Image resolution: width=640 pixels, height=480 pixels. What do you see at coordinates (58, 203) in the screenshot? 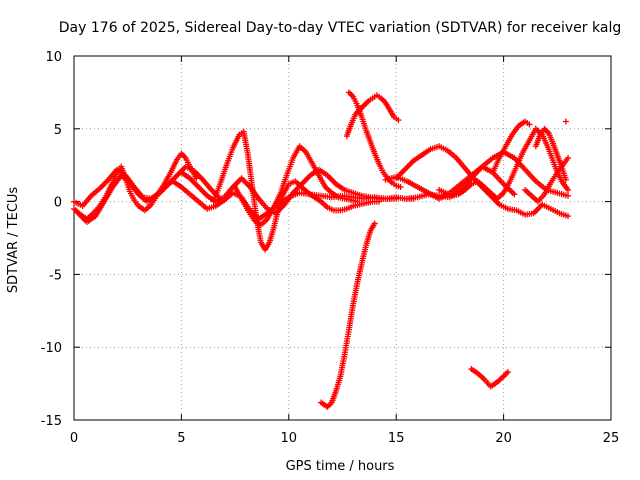
I see `y-tick-label: 0` at bounding box center [58, 203].